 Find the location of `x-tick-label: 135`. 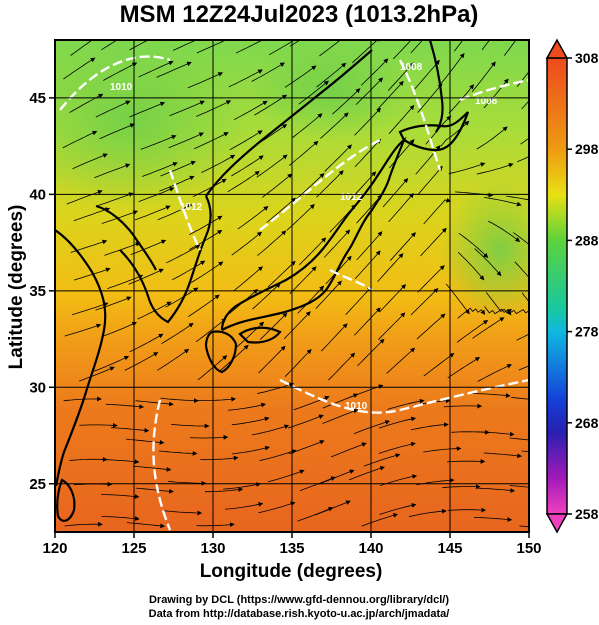

x-tick-label: 135 is located at coordinates (291, 548).